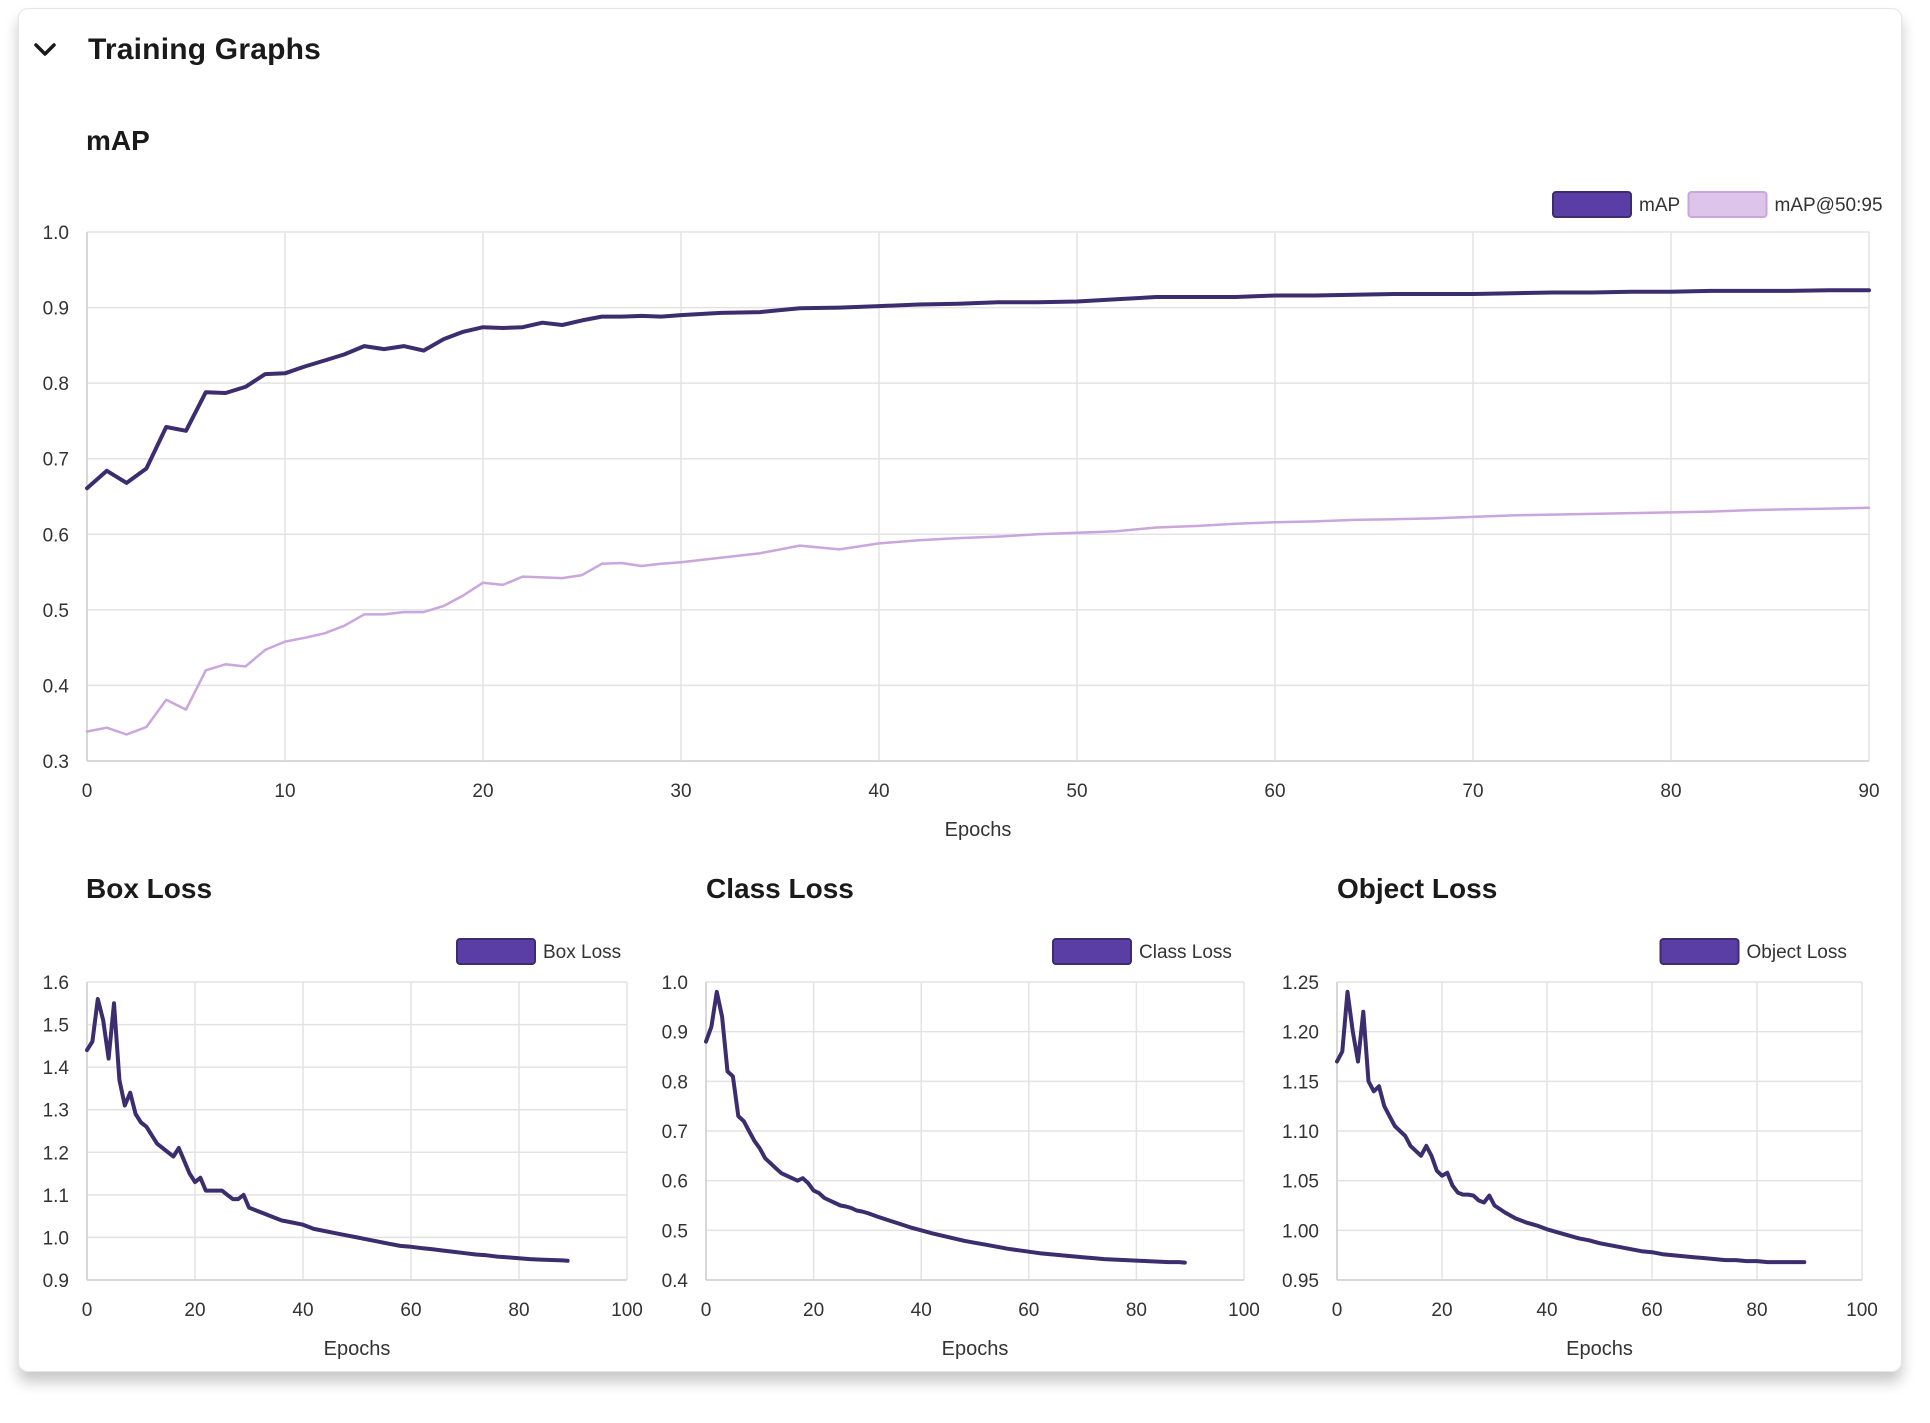 The image size is (1930, 1423). I want to click on map-chart-title: mAP, so click(118, 140).